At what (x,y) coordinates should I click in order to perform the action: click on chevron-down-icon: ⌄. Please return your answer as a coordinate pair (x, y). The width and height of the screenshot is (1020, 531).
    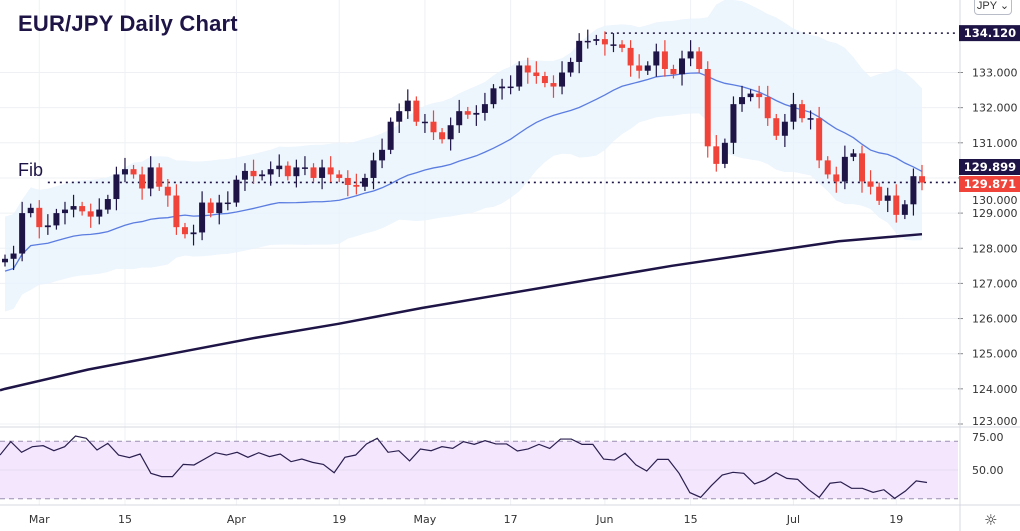
    Looking at the image, I should click on (1004, 6).